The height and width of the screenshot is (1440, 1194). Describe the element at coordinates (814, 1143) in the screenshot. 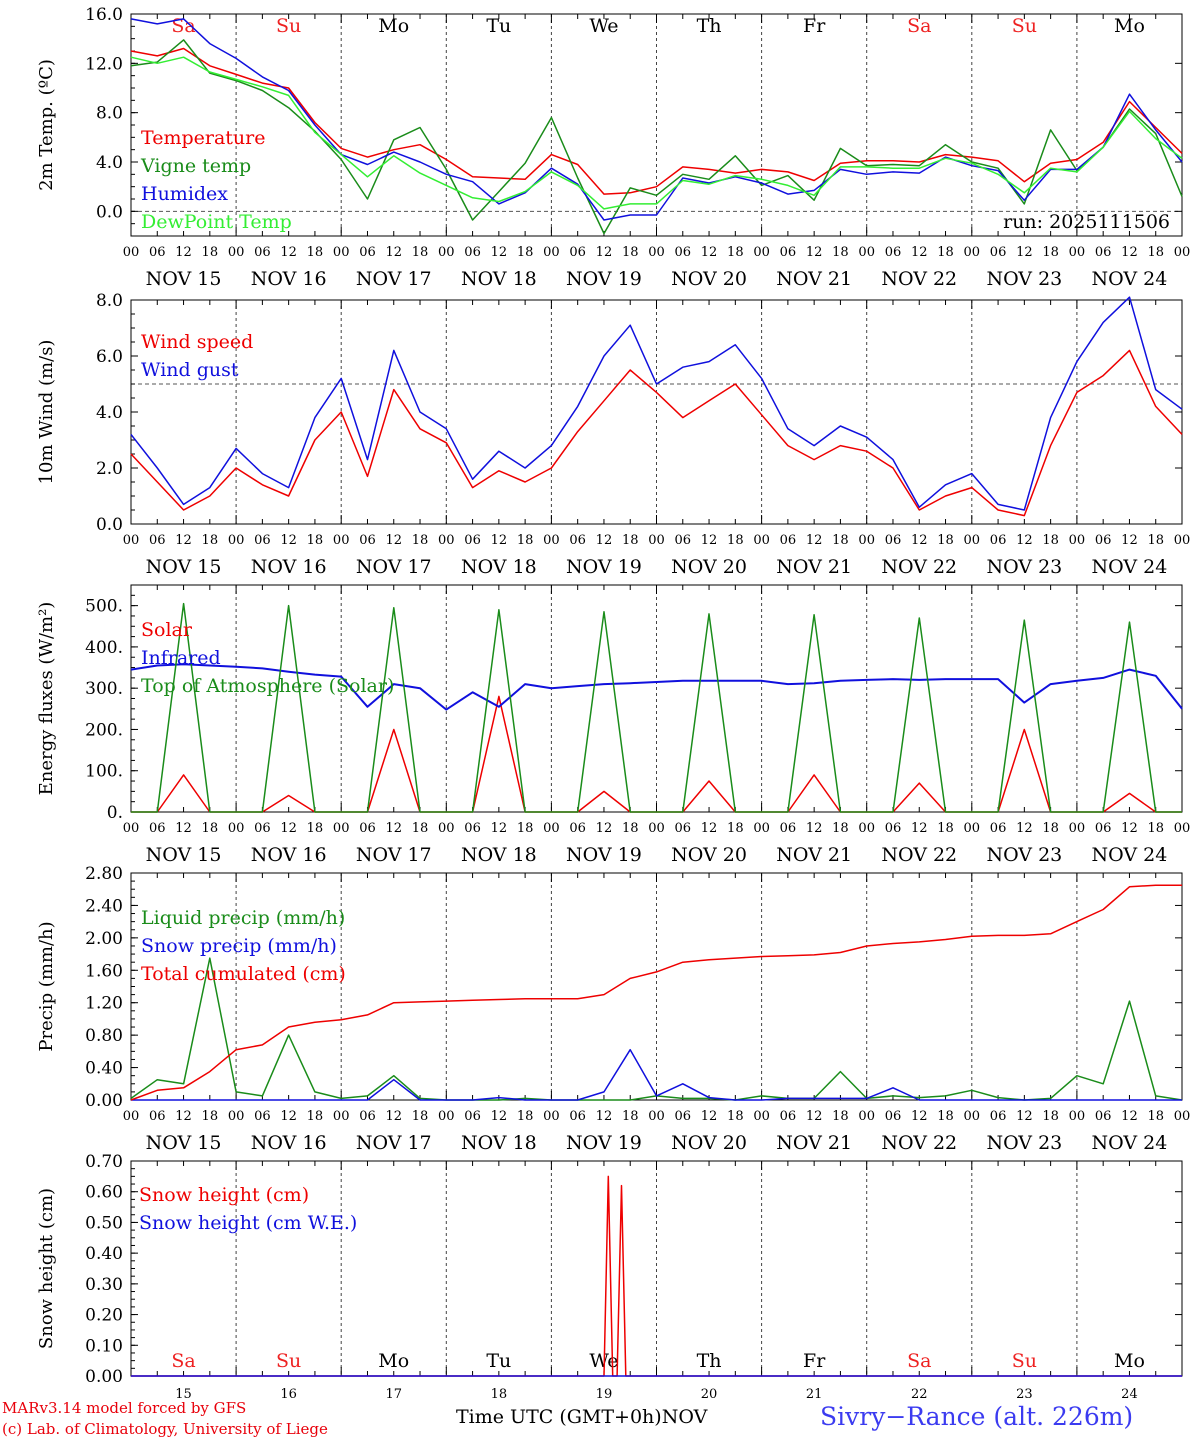

I see `date-label: NOV 21` at that location.